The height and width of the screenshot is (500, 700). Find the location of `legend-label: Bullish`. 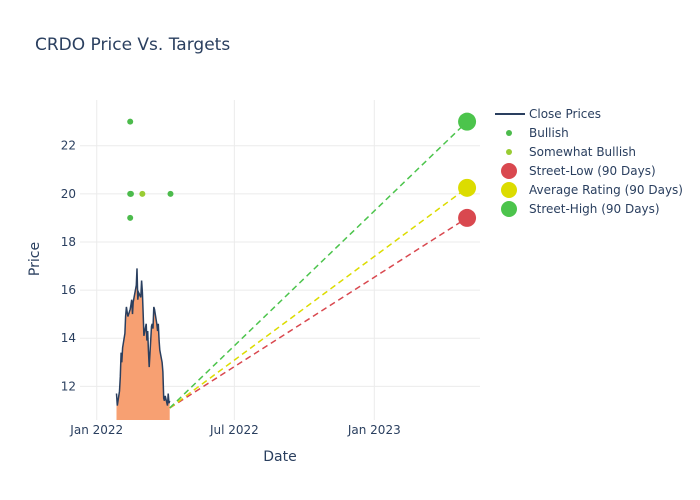

legend-label: Bullish is located at coordinates (549, 133).